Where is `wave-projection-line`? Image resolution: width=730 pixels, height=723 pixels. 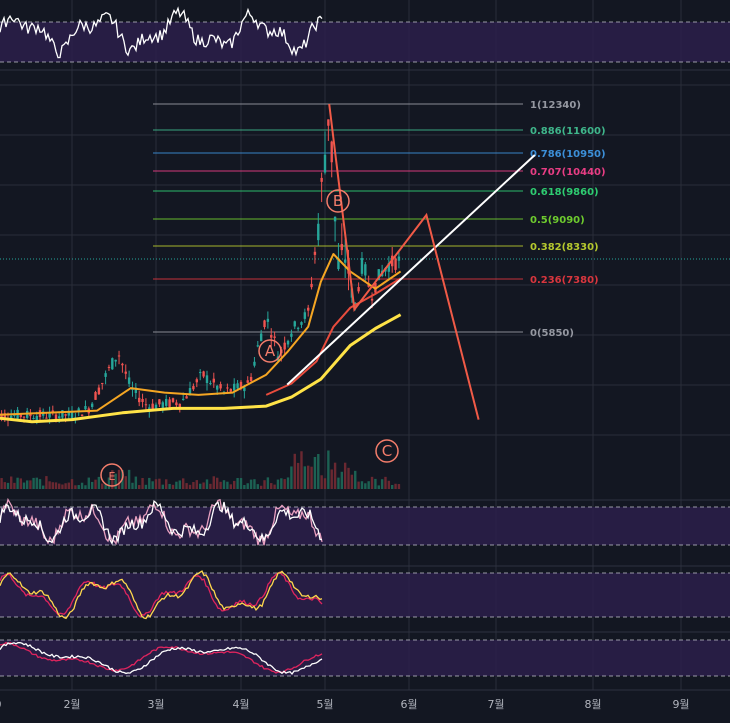
wave-projection-line is located at coordinates (404, 261).